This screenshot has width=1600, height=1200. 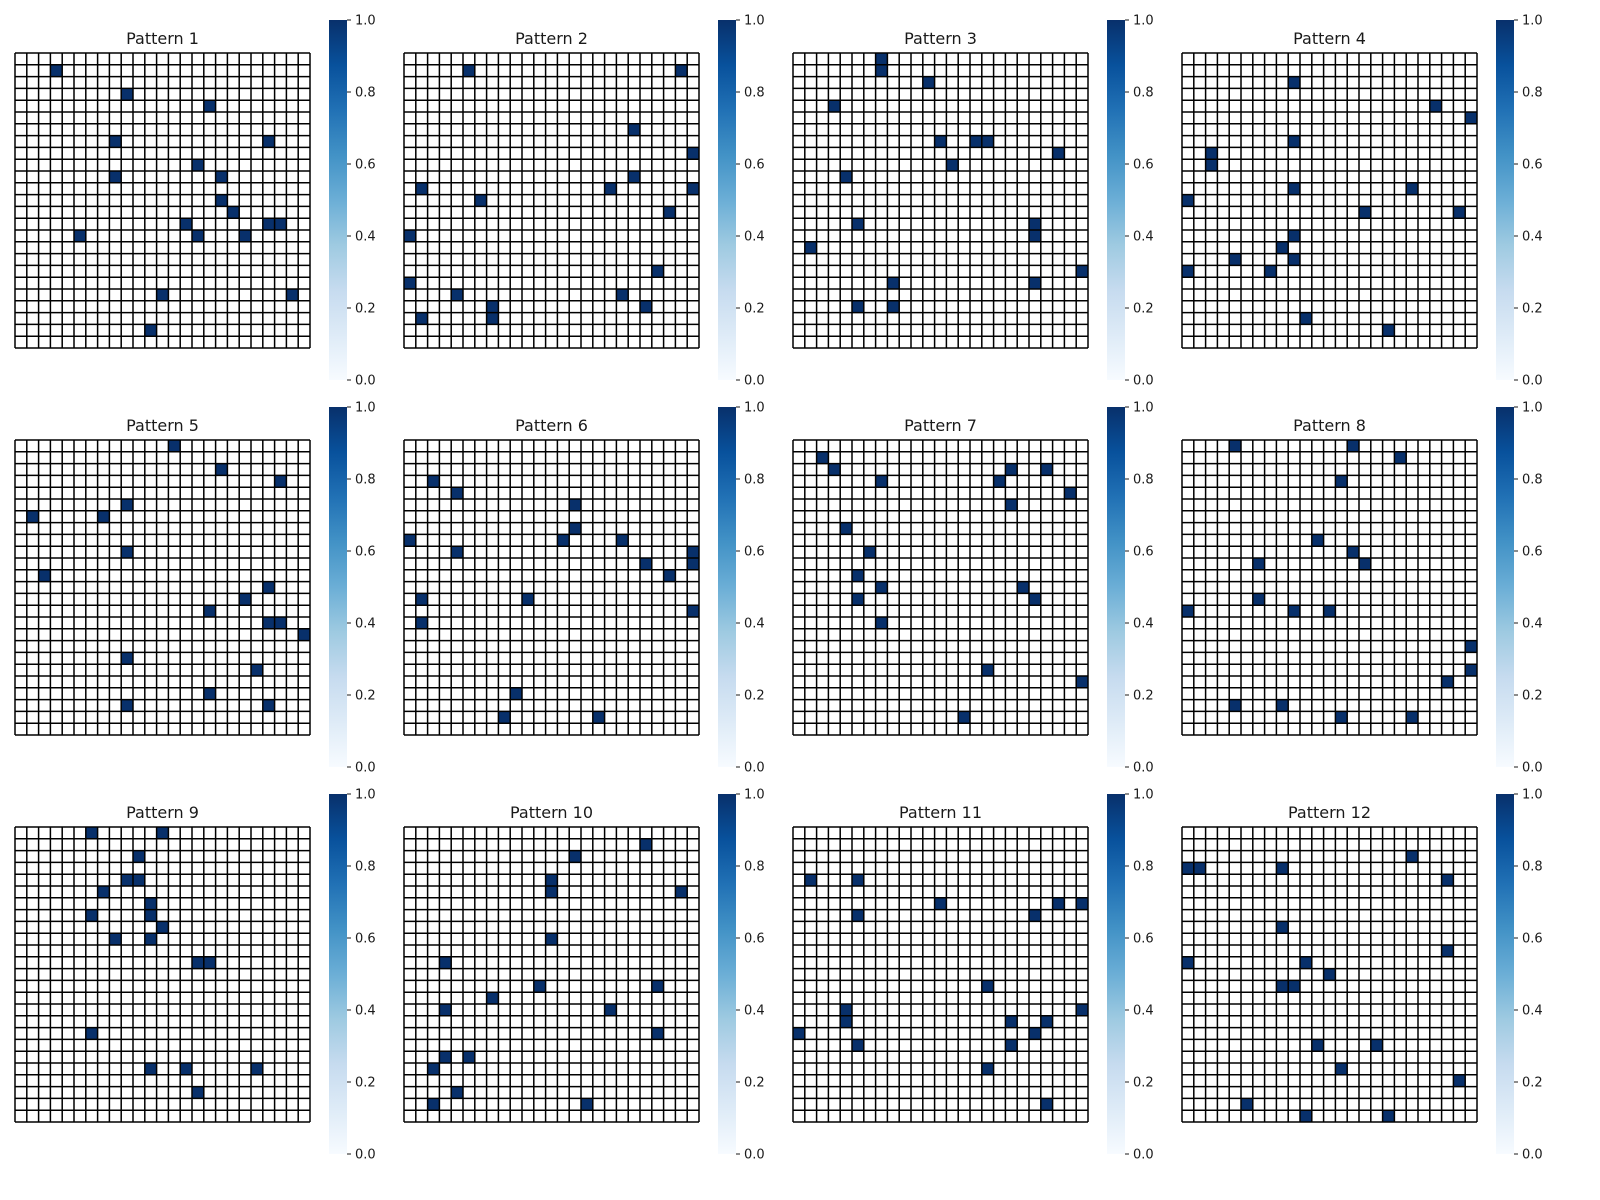 What do you see at coordinates (551, 38) in the screenshot?
I see `panel-title: Pattern 2` at bounding box center [551, 38].